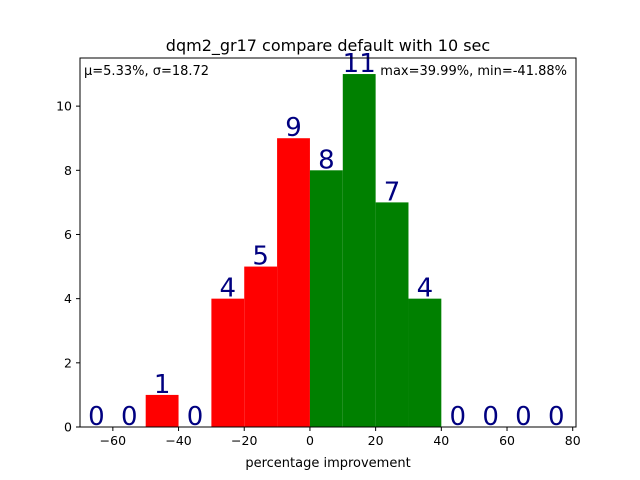  Describe the element at coordinates (64, 106) in the screenshot. I see `y-tick-label: 10` at that location.